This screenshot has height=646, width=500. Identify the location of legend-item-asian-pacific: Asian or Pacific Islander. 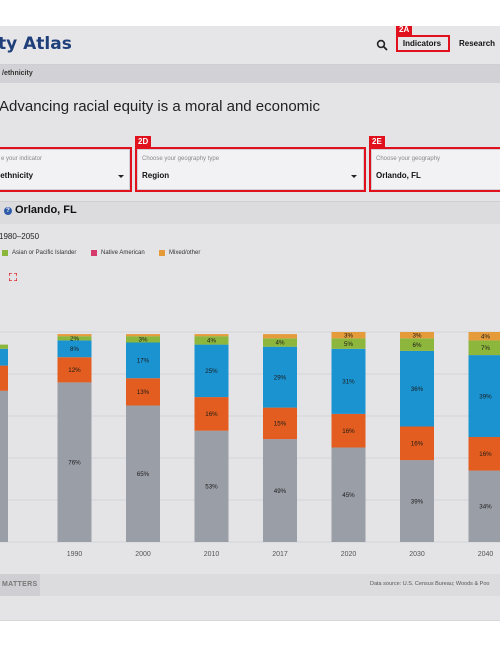
(39, 253).